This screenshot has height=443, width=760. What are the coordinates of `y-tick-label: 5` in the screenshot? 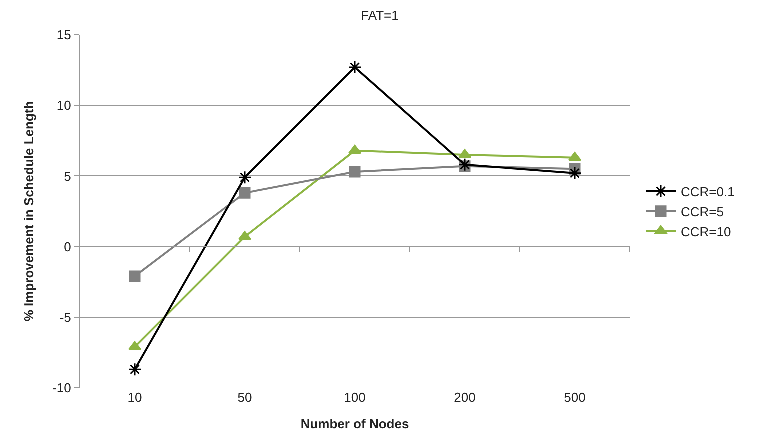 It's located at (68, 176).